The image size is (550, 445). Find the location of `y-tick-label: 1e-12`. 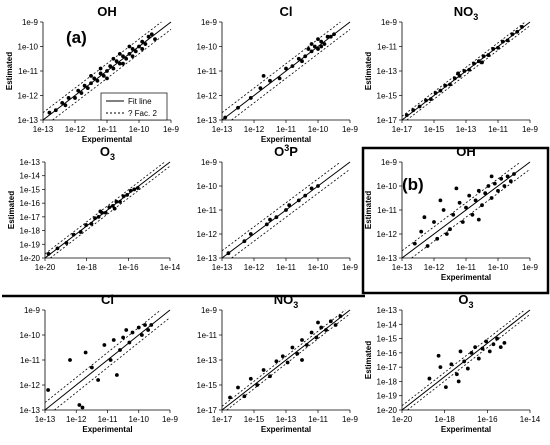

y-tick-label: 1e-12 is located at coordinates (207, 96).